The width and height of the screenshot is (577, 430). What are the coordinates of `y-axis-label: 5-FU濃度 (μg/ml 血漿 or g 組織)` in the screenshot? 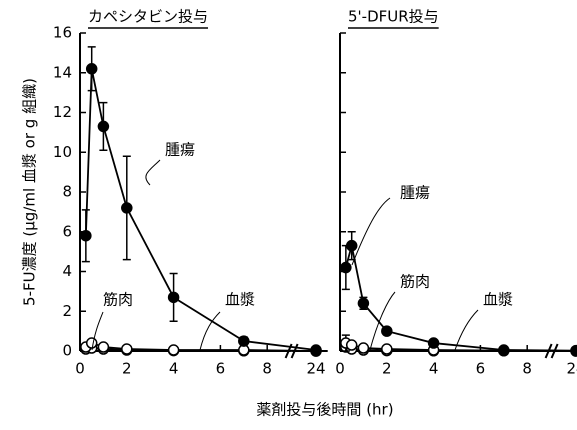 It's located at (30, 192).